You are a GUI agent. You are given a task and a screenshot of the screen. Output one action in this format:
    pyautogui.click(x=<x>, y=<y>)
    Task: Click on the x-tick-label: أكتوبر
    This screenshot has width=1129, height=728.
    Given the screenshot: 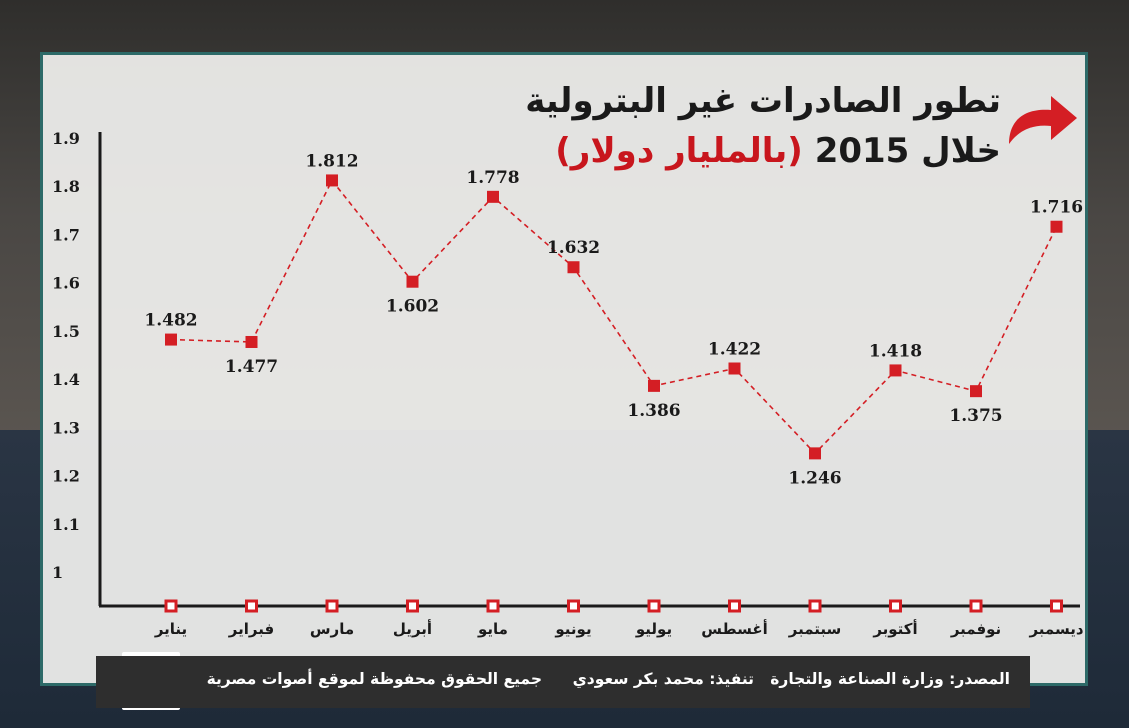 What is the action you would take?
    pyautogui.click(x=894, y=628)
    